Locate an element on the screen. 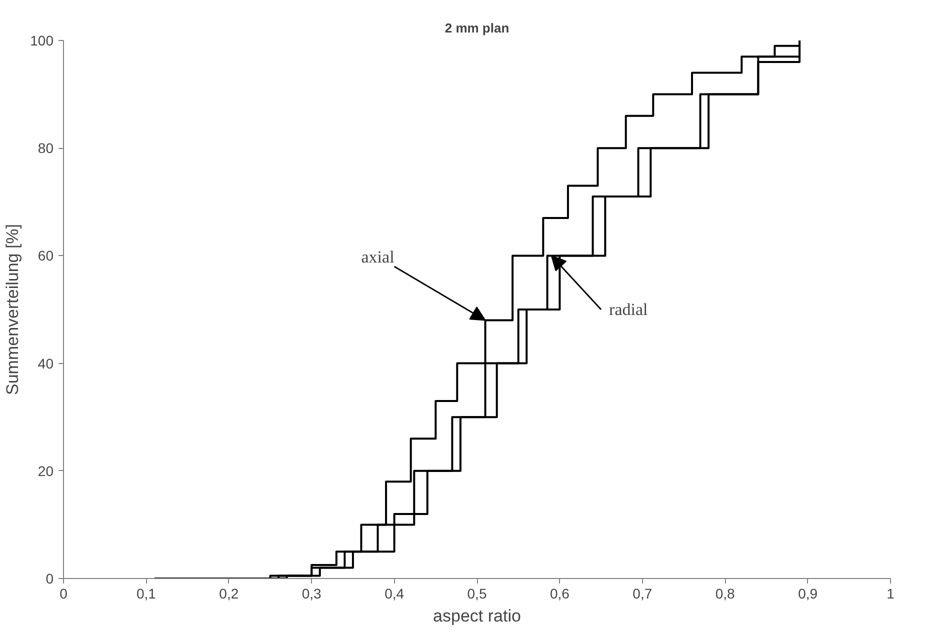 This screenshot has width=936, height=634. annotation: axial is located at coordinates (378, 256).